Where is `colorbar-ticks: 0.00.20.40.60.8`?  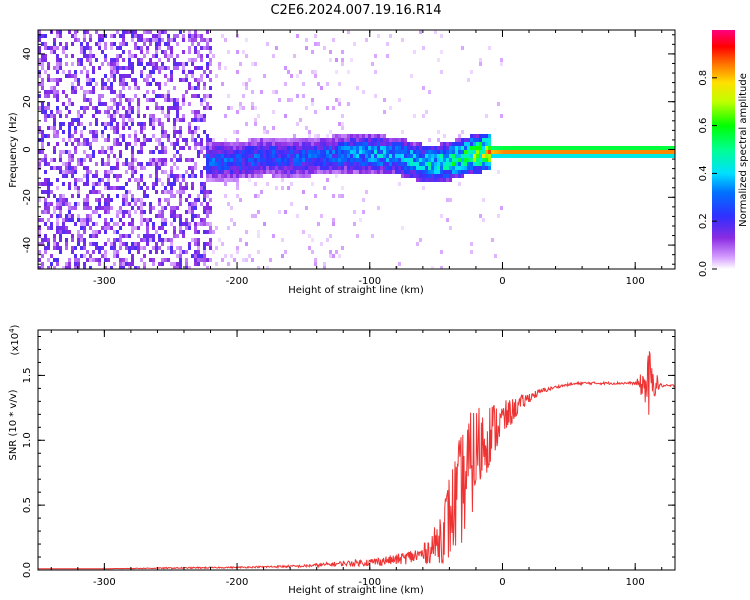
colorbar-ticks: 0.00.20.40.60.8 is located at coordinates (707, 173).